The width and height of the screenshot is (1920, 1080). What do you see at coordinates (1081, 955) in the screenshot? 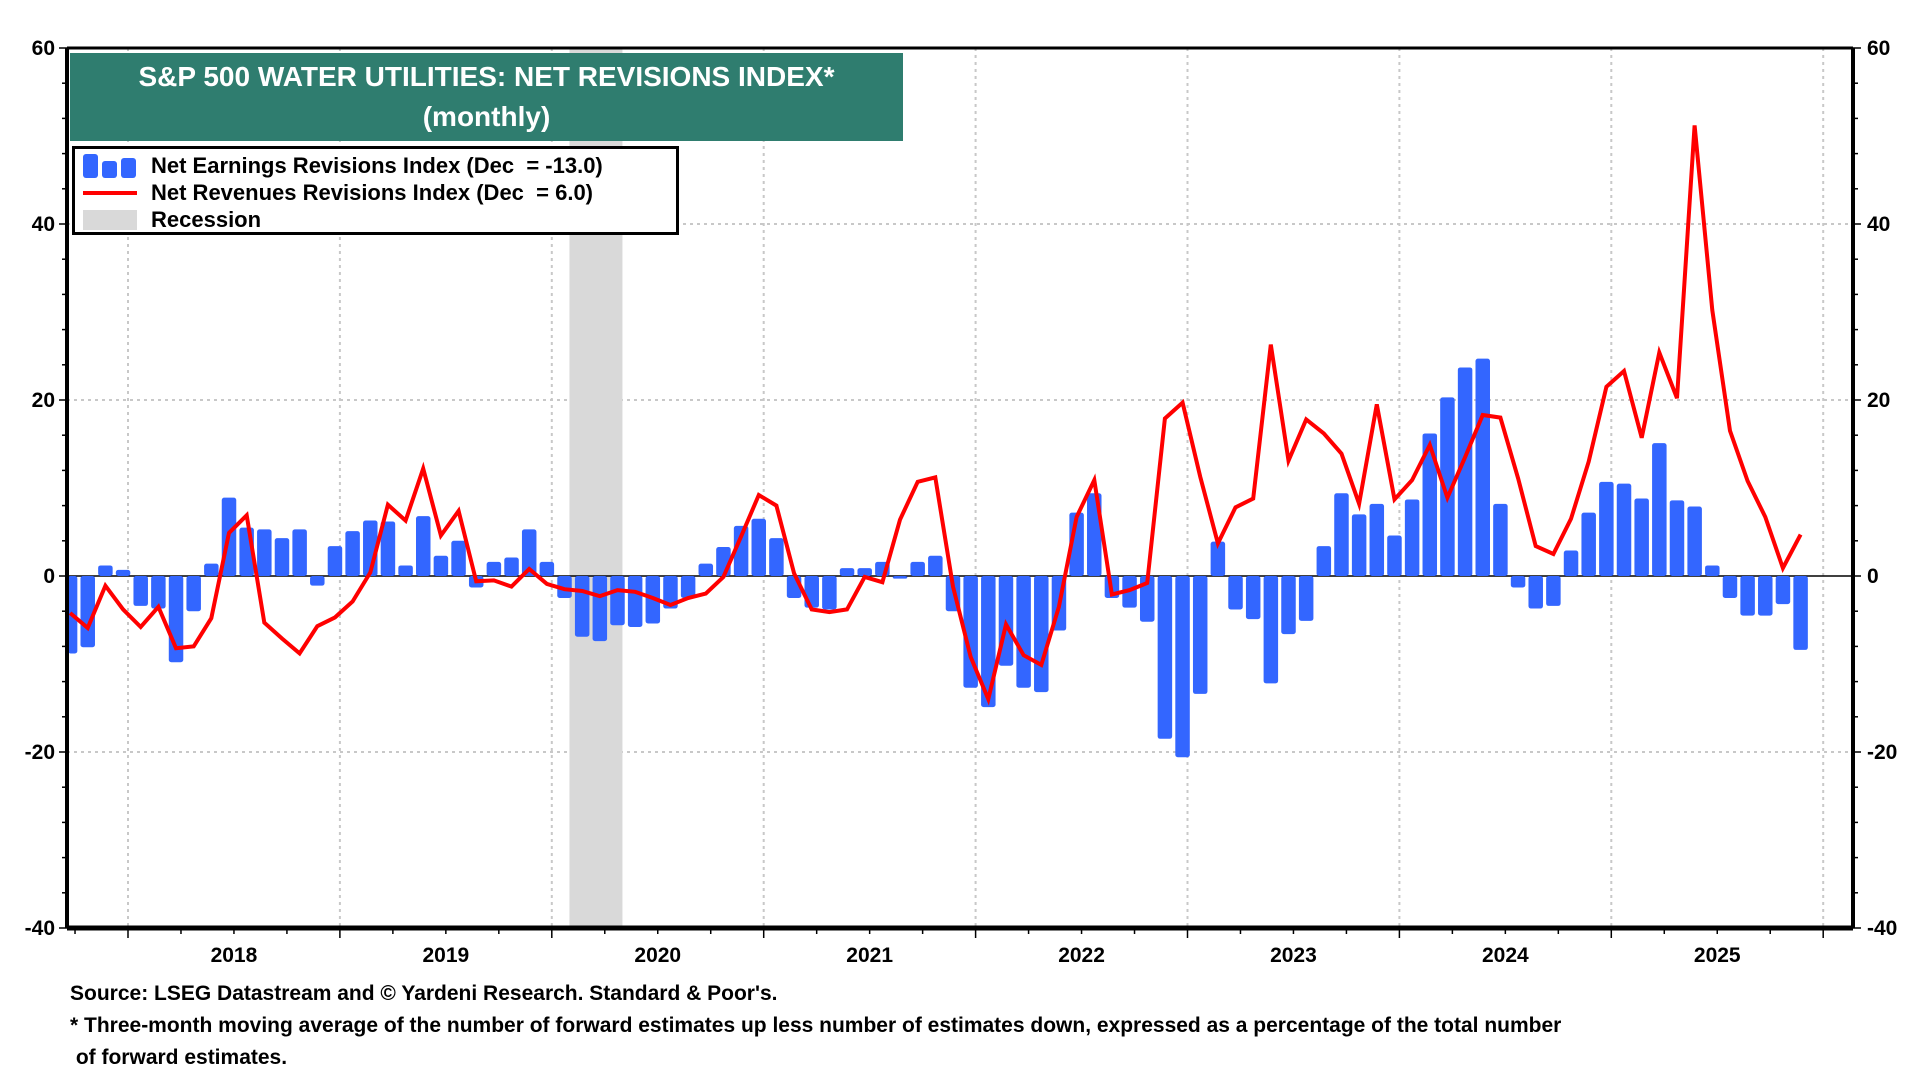
I see `x-tick-label: 2022` at bounding box center [1081, 955].